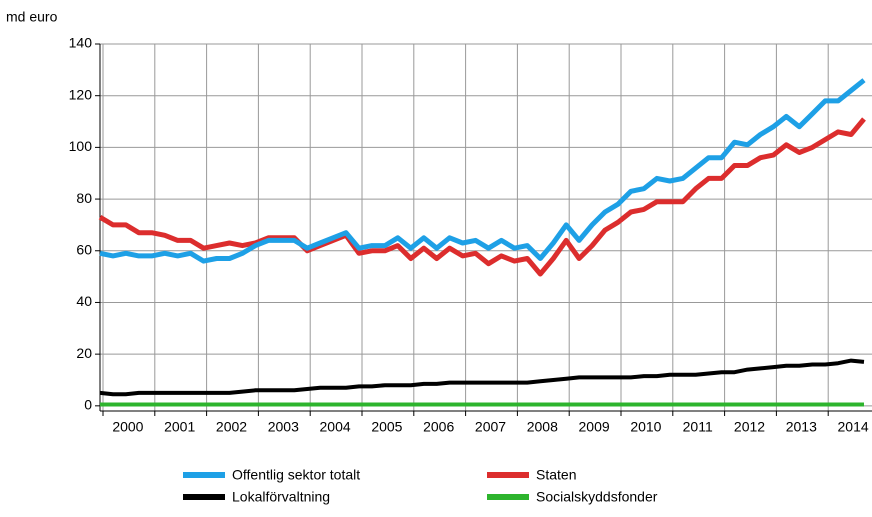  I want to click on x-tick-label: 2008, so click(542, 427).